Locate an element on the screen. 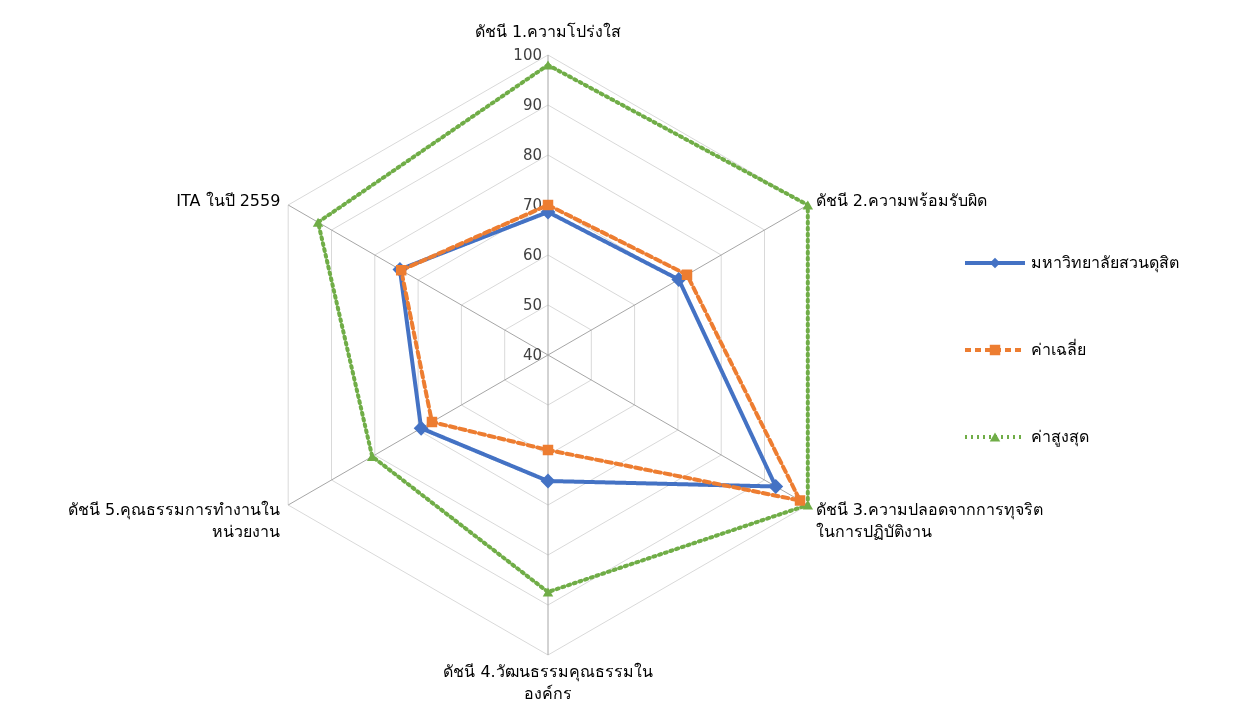  y-tick-label: 40 is located at coordinates (532, 355).